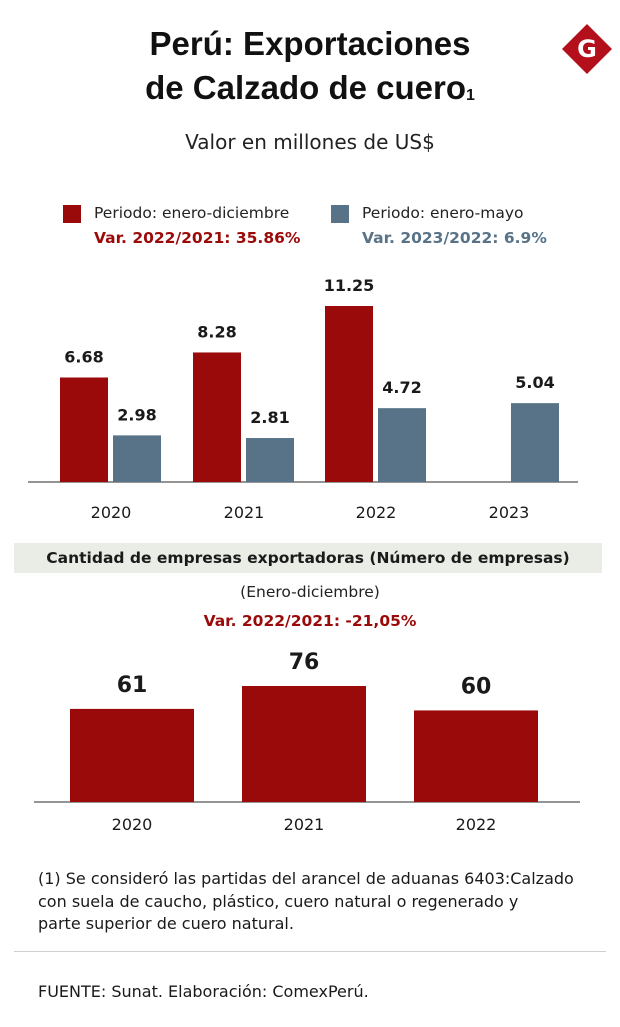  Describe the element at coordinates (401, 387) in the screenshot. I see `label-ene-may-2022: 4.72` at that location.